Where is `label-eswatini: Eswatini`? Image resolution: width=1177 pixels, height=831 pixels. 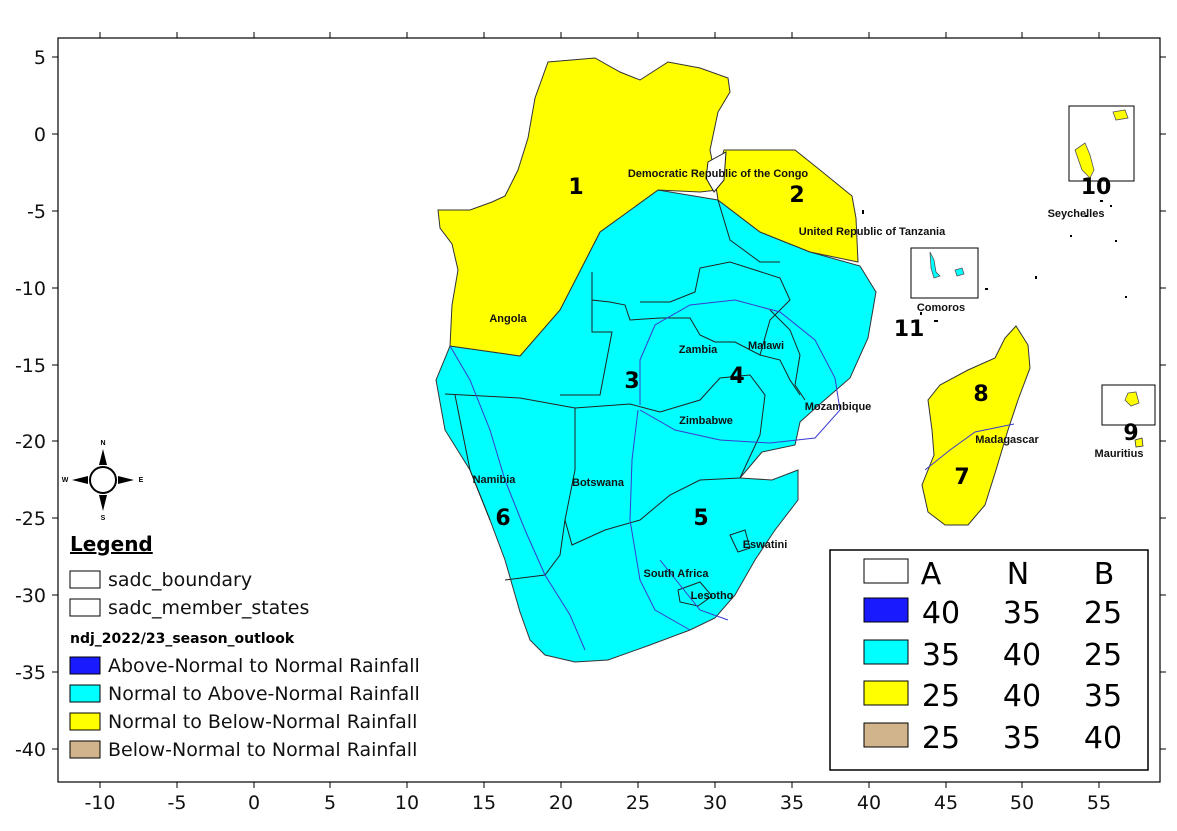
label-eswatini: Eswatini is located at coordinates (765, 545).